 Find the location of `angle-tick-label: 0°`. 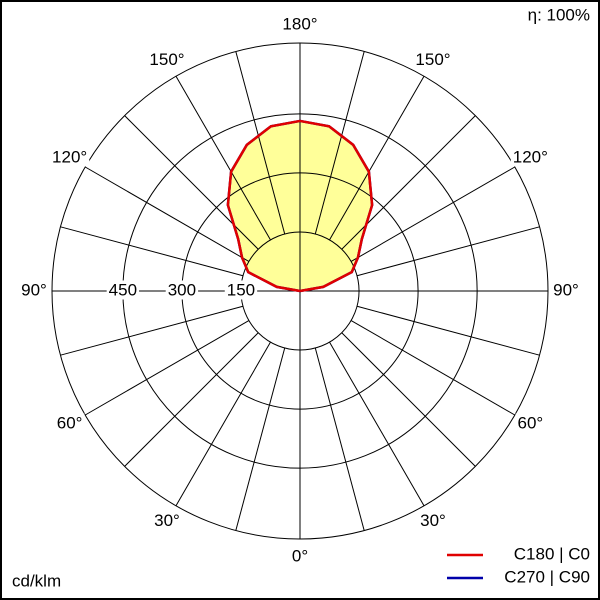

angle-tick-label: 0° is located at coordinates (300, 555).